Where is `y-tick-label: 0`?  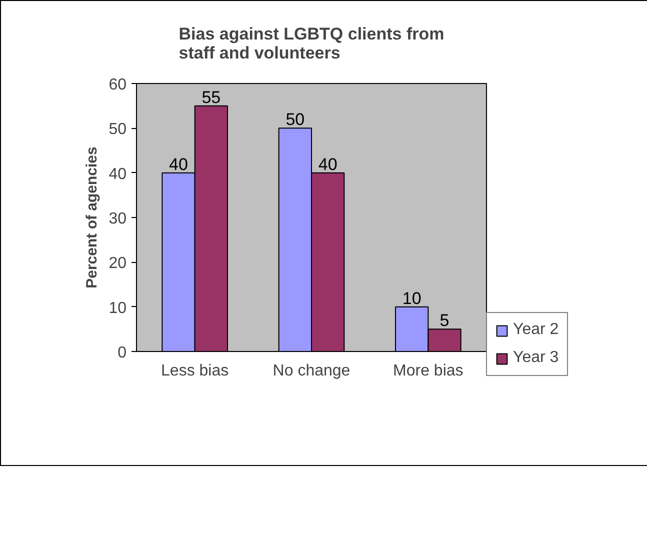
y-tick-label: 0 is located at coordinates (122, 353).